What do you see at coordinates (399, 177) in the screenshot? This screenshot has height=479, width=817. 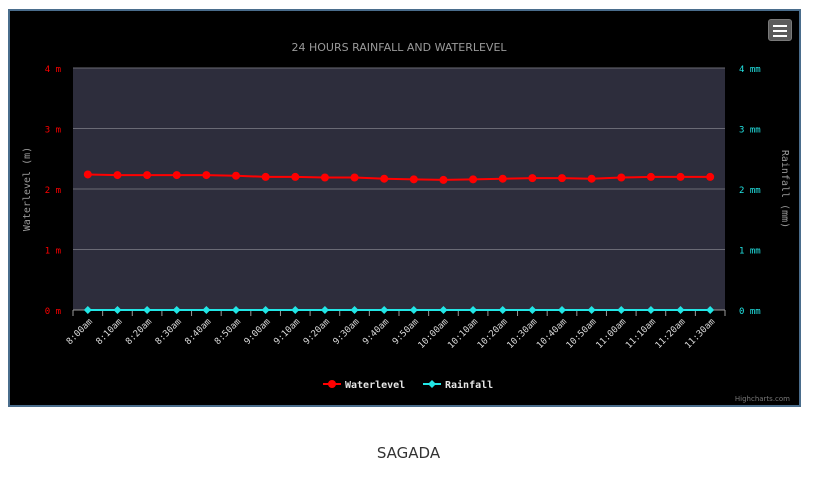 I see `series-line-waterlevel` at bounding box center [399, 177].